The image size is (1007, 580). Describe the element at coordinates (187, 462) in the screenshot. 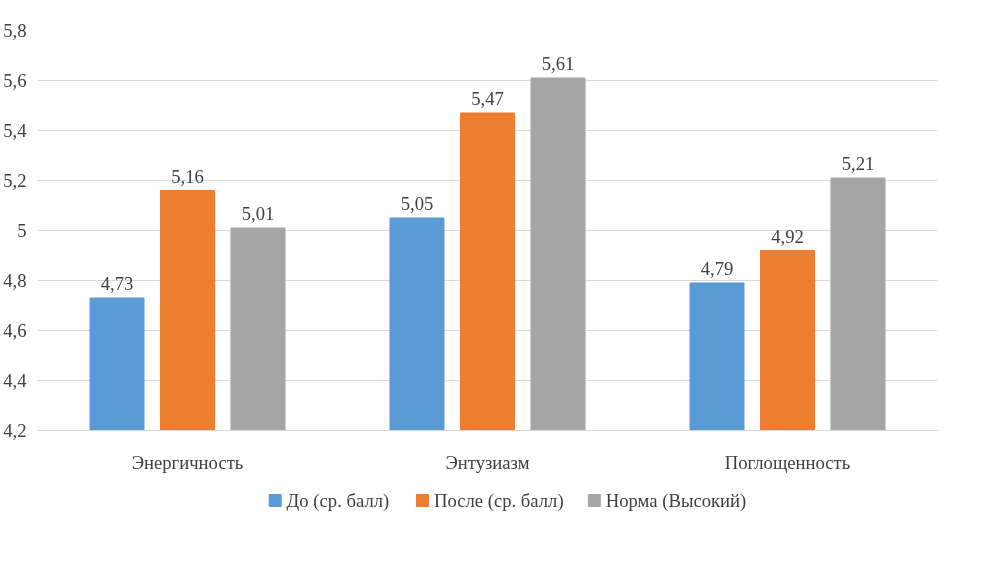

I see `x-tick-label: Энергичность` at that location.